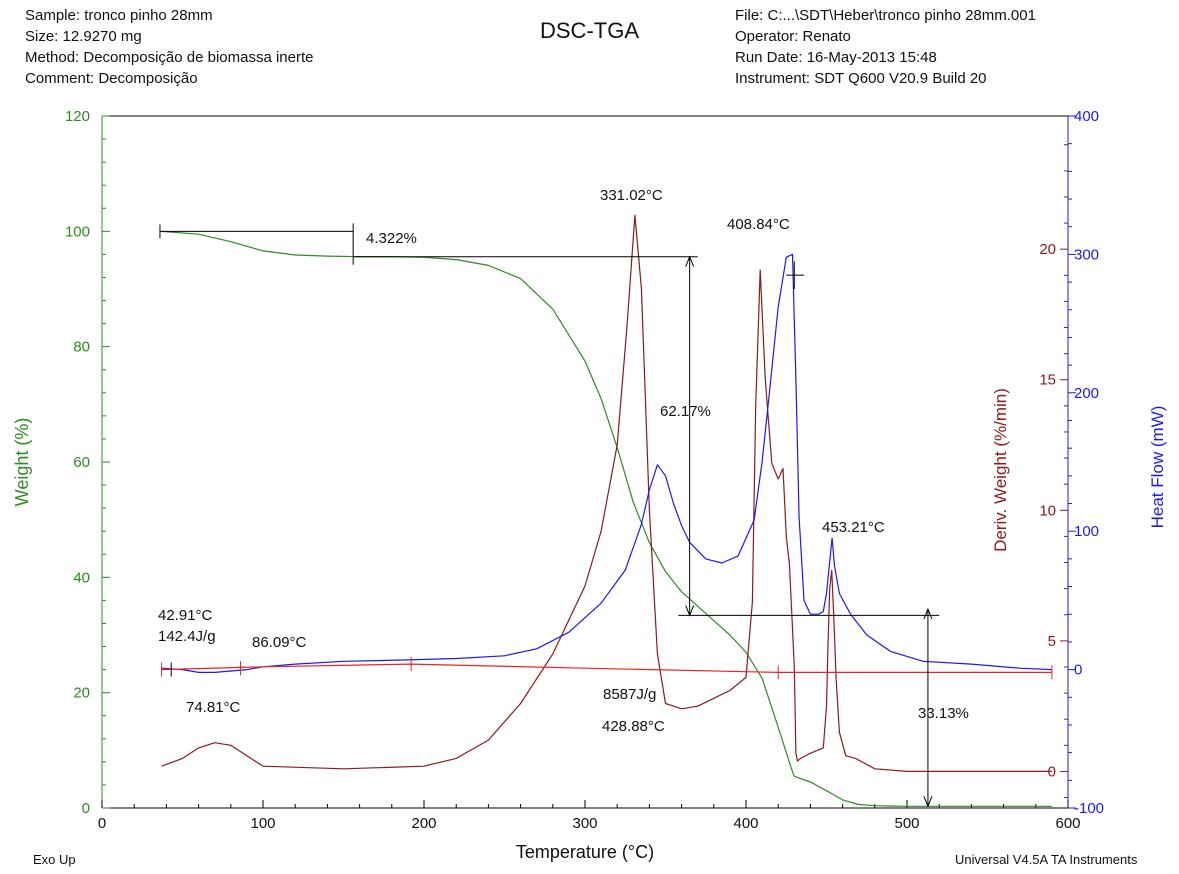 This screenshot has width=1179, height=874. I want to click on annotation-label: 453.21°C, so click(853, 527).